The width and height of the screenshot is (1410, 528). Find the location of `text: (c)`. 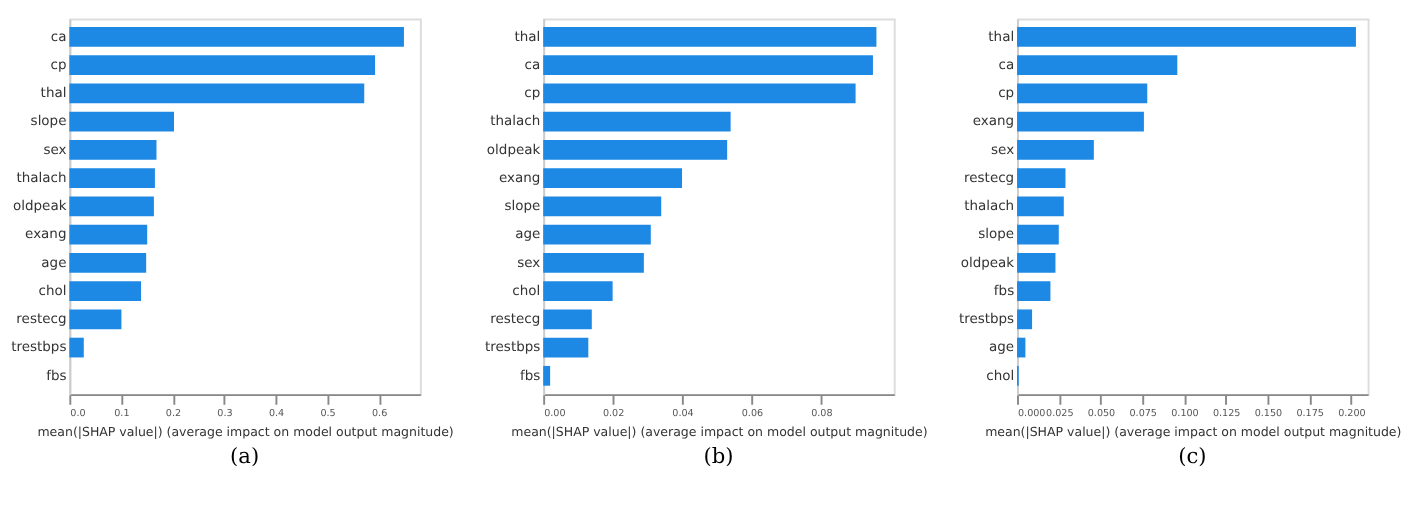

text: (c) is located at coordinates (1192, 456).